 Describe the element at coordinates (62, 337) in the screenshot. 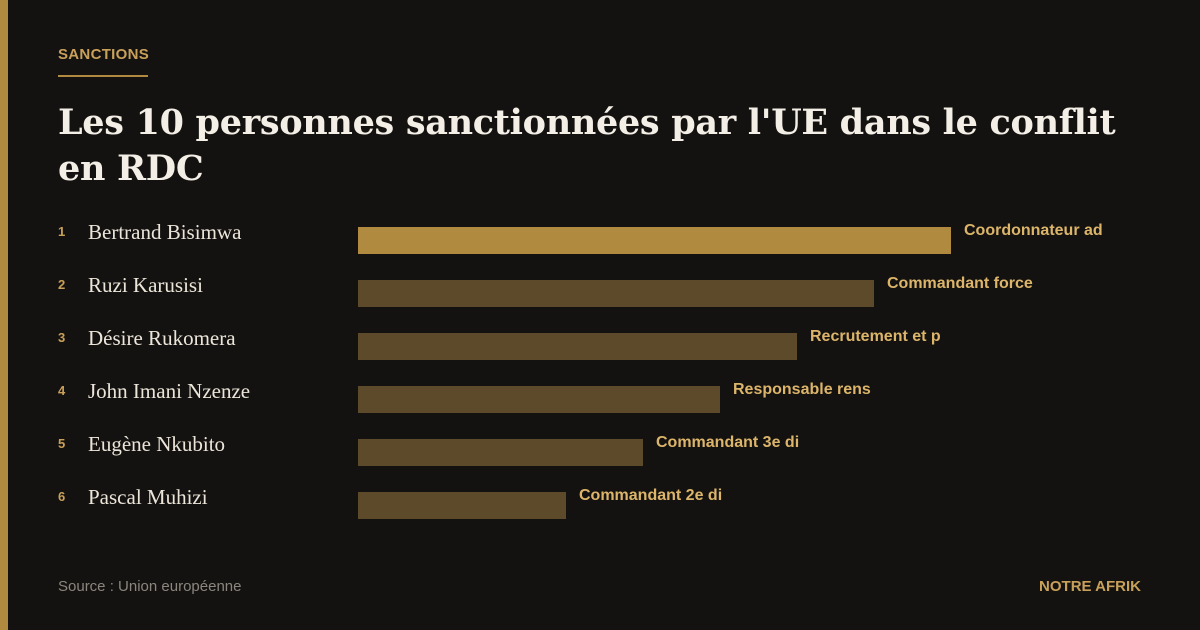

I see `rank: 3` at that location.